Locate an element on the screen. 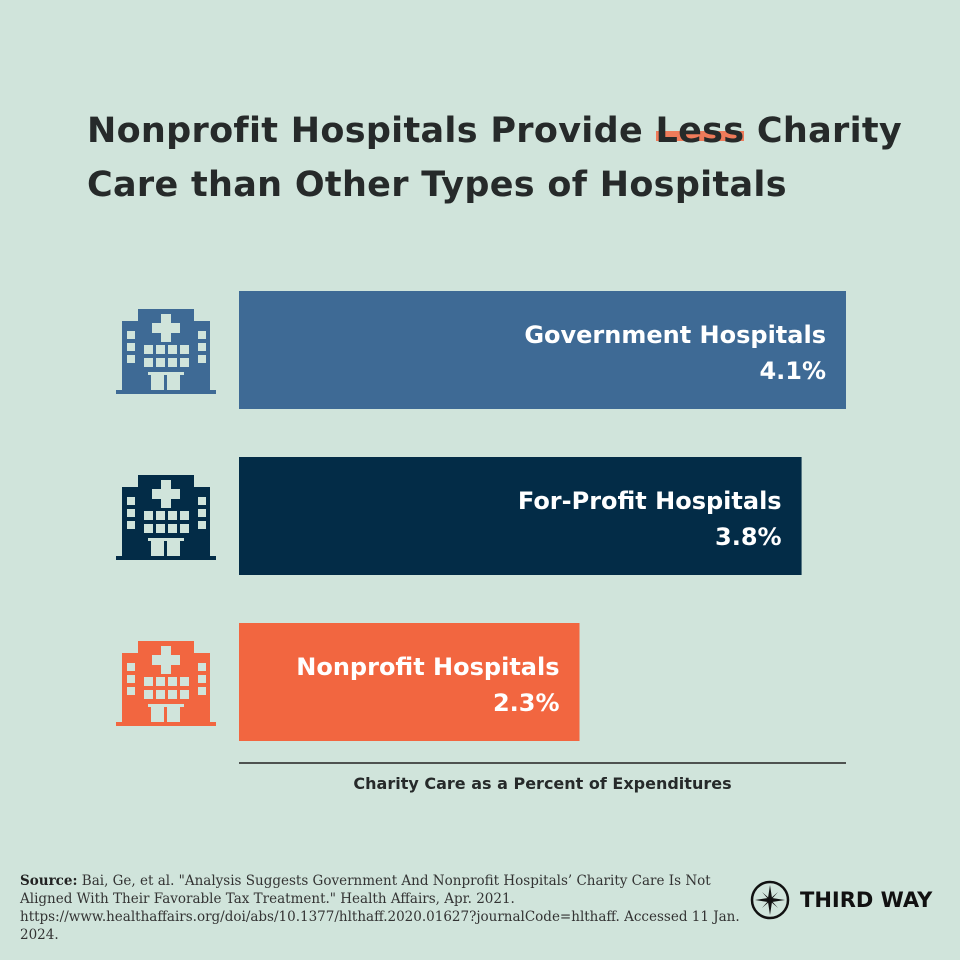  logo-text: THIRD WAY is located at coordinates (866, 900).